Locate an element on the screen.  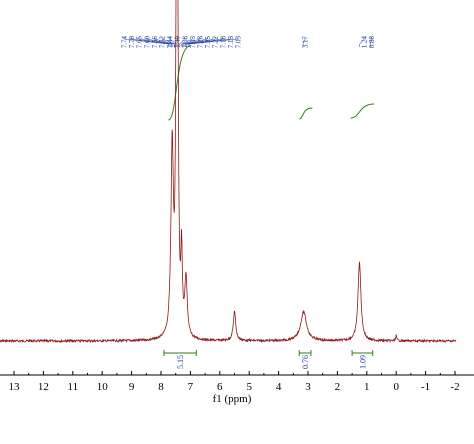
x-axis: 13 12 11 10 9 8 7 6 5 4 3 2 1 0 -1 -2 f1 (ppm) is located at coordinates (237, 388).